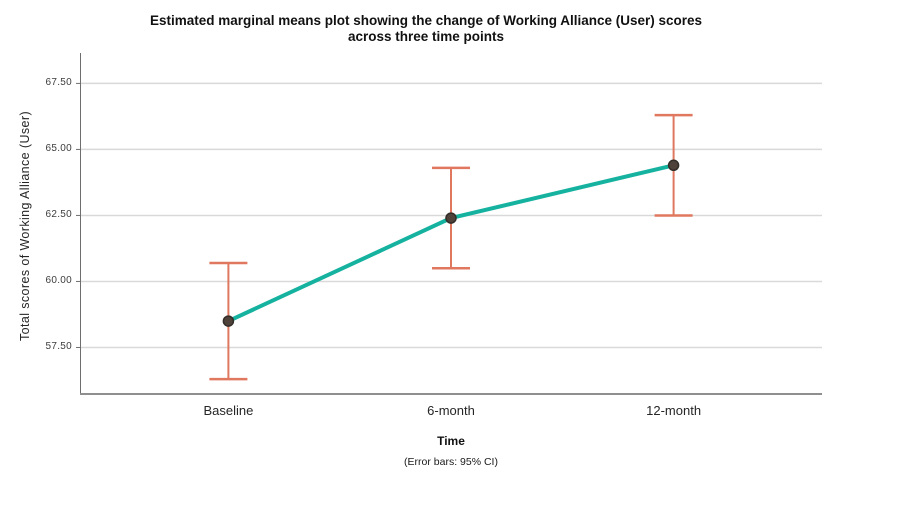 The width and height of the screenshot is (900, 527). I want to click on x-tick-label: Baseline, so click(228, 410).